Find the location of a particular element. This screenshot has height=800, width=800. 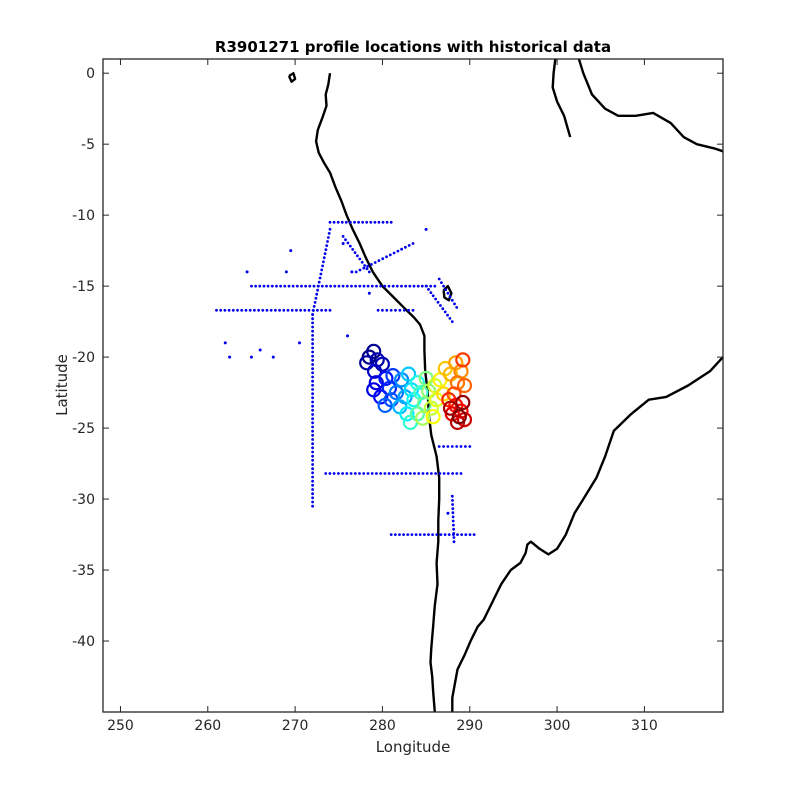

x-axis-label: Longitude is located at coordinates (413, 747).